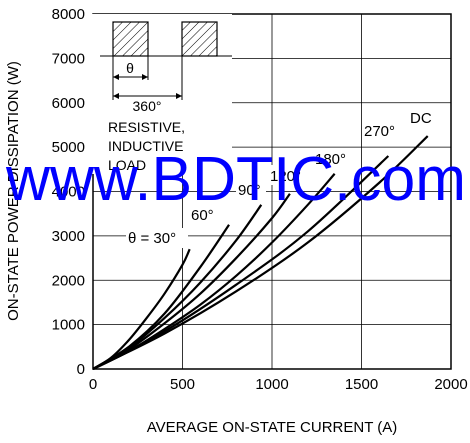  Describe the element at coordinates (162, 94) in the screenshot. I see `waveform-inset: θ 360° RESISTIVE, INDUCTIVE LOAD` at that location.